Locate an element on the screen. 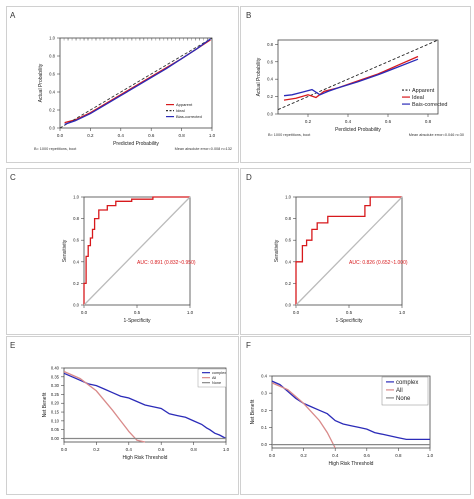 The width and height of the screenshot is (474, 499). series-line-bais-corrected is located at coordinates (351, 77).